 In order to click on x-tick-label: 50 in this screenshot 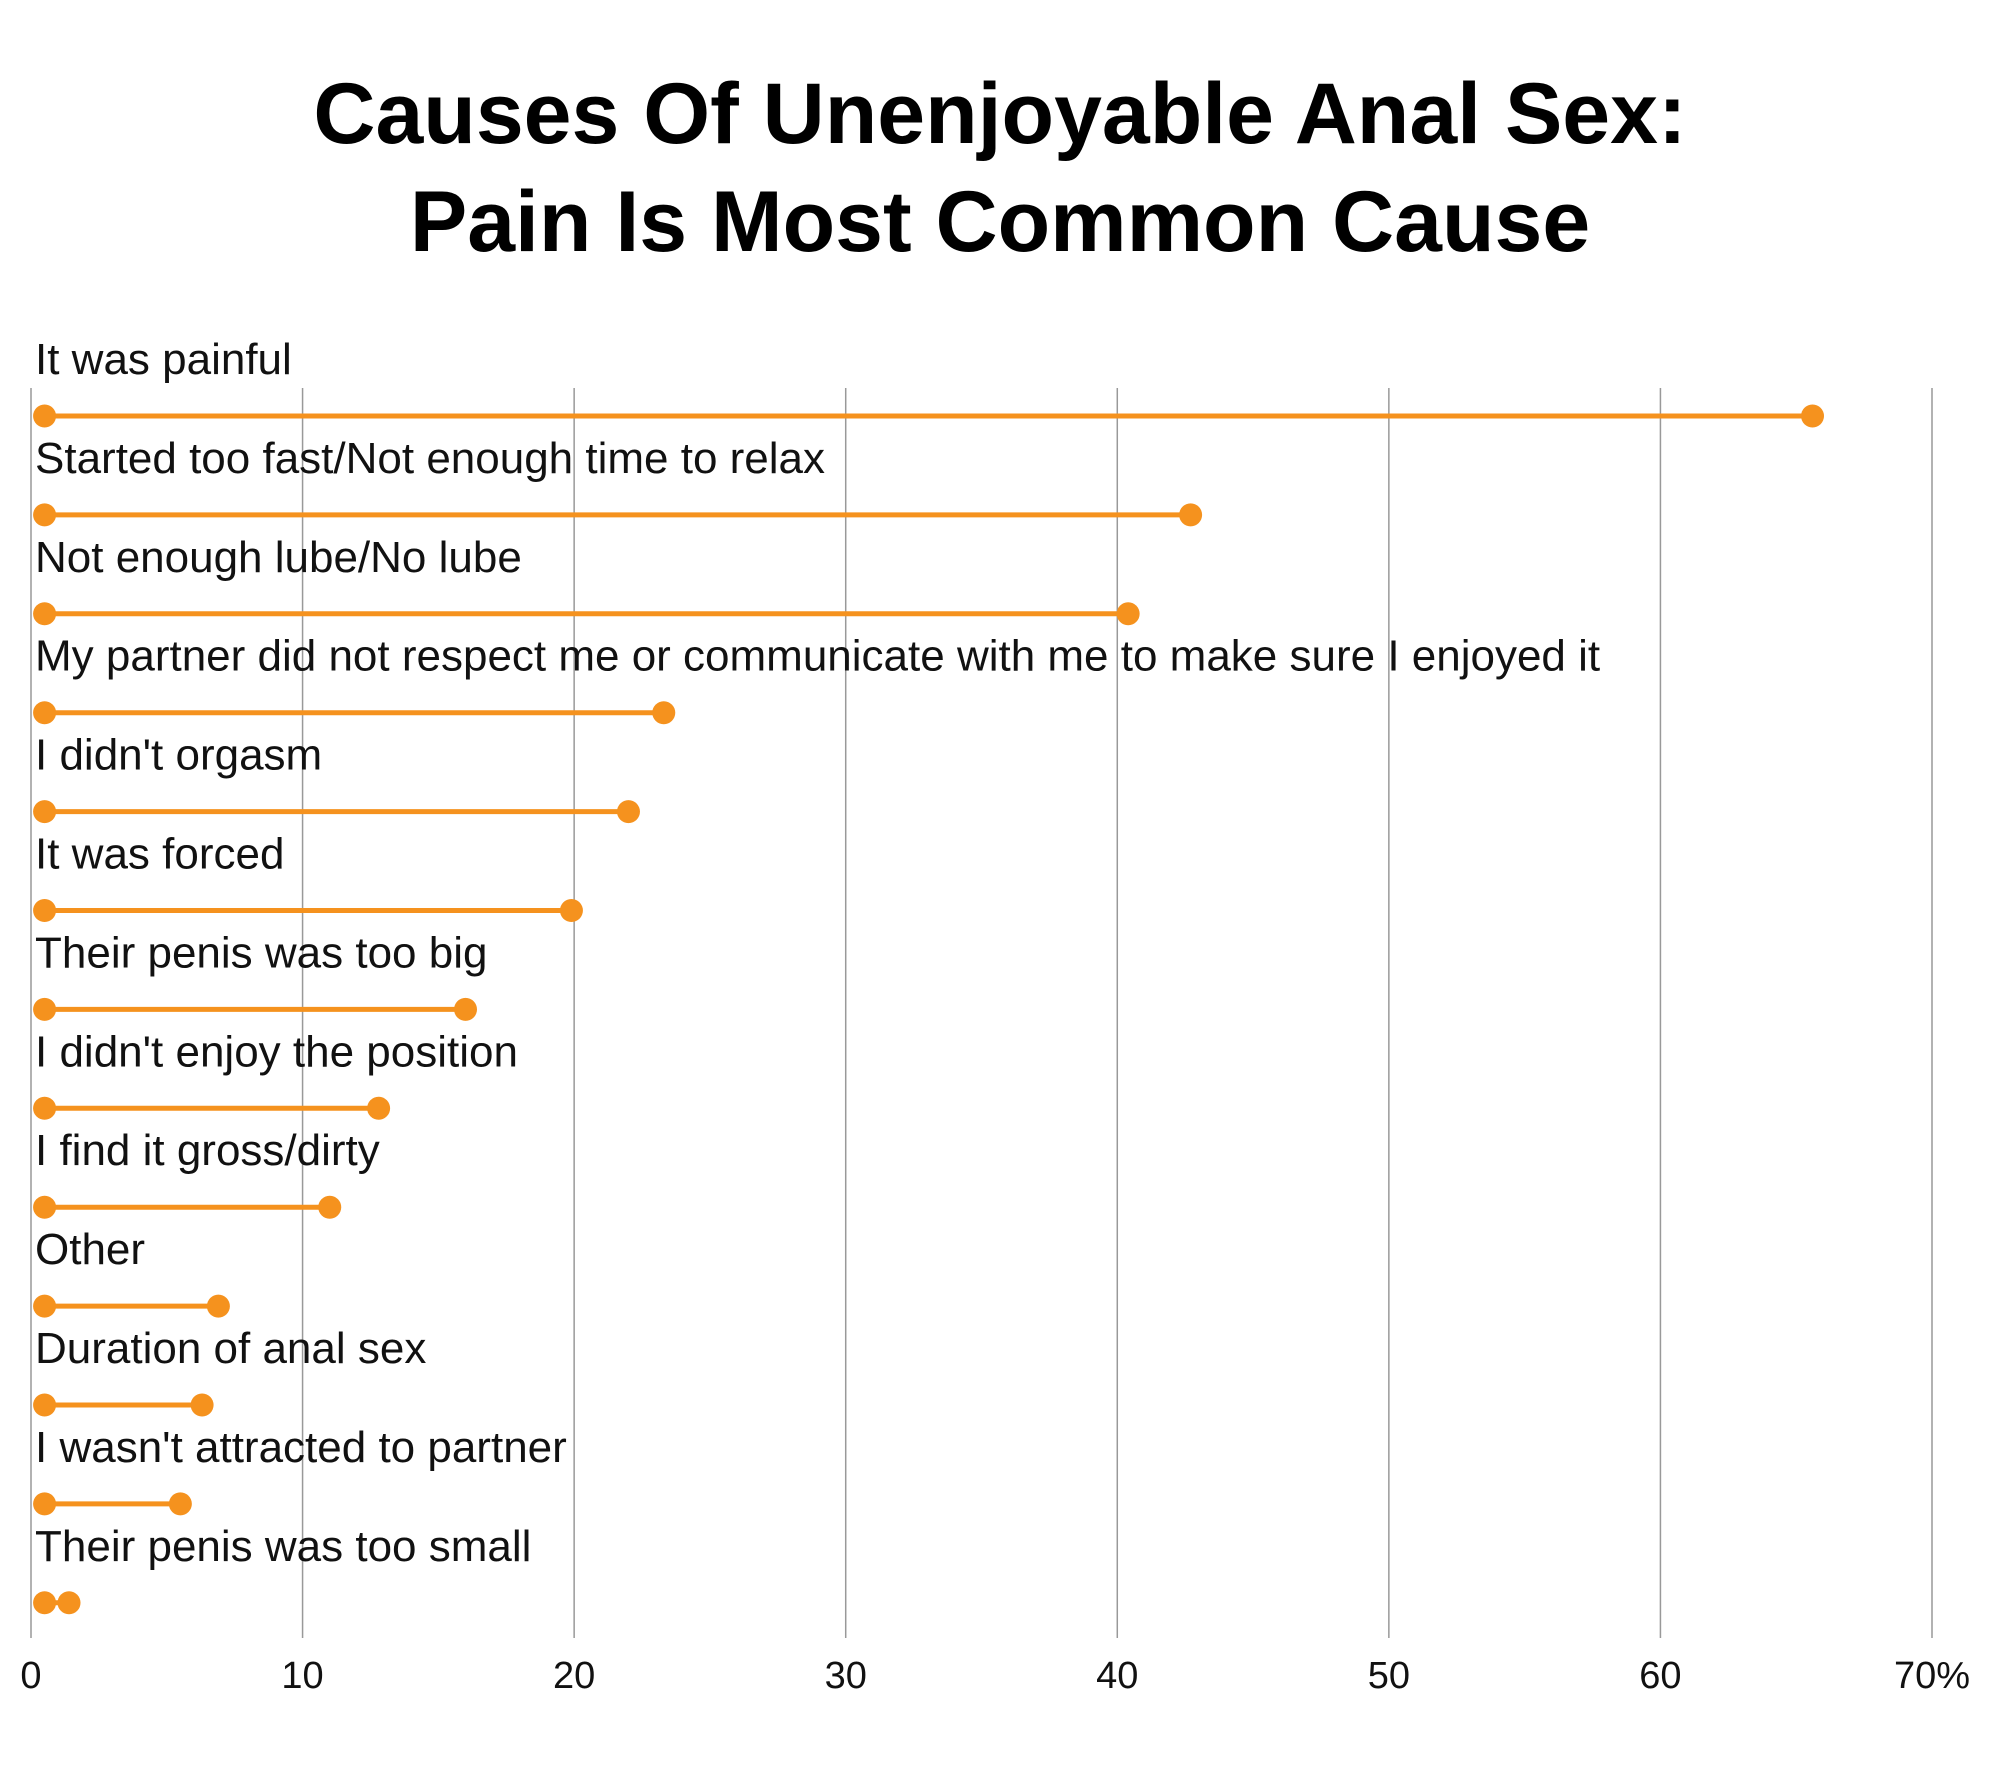, I will do `click(1389, 1676)`.